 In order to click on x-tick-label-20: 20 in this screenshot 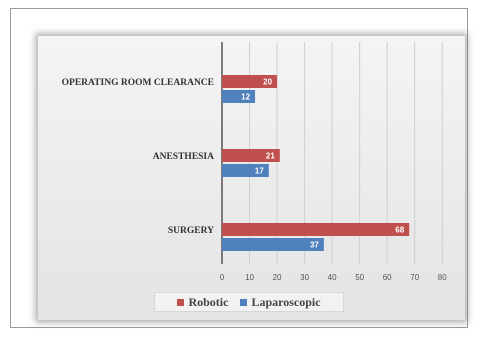, I will do `click(277, 277)`.